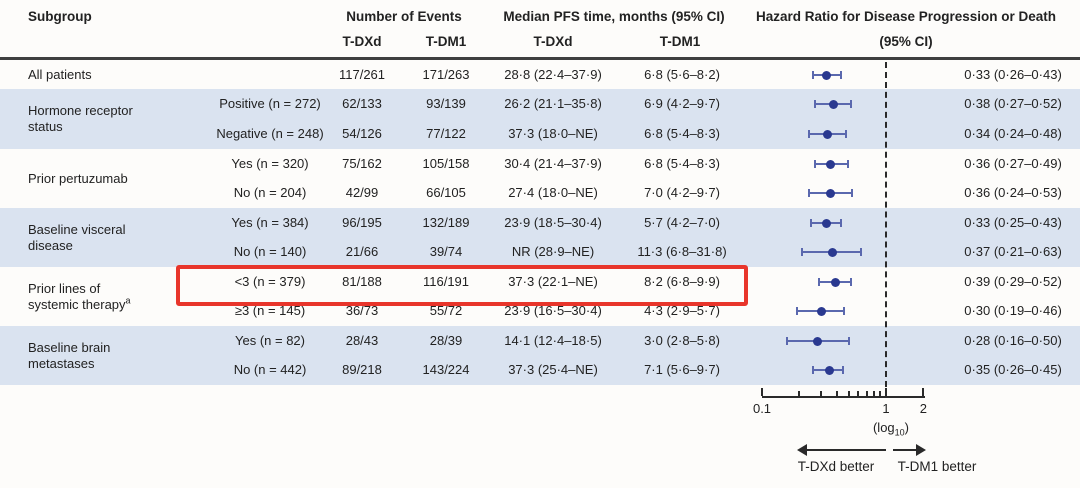  Describe the element at coordinates (540, 237) in the screenshot. I see `row-band` at that location.